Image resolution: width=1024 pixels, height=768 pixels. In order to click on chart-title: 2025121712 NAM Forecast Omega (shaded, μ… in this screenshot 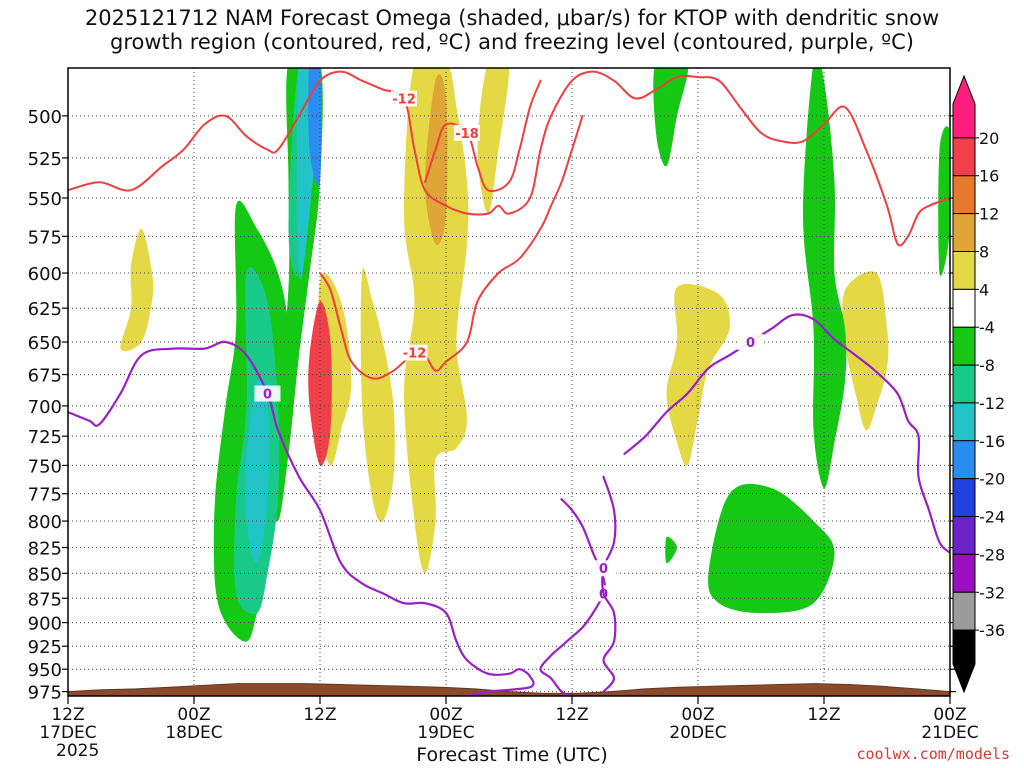, I will do `click(512, 30)`.